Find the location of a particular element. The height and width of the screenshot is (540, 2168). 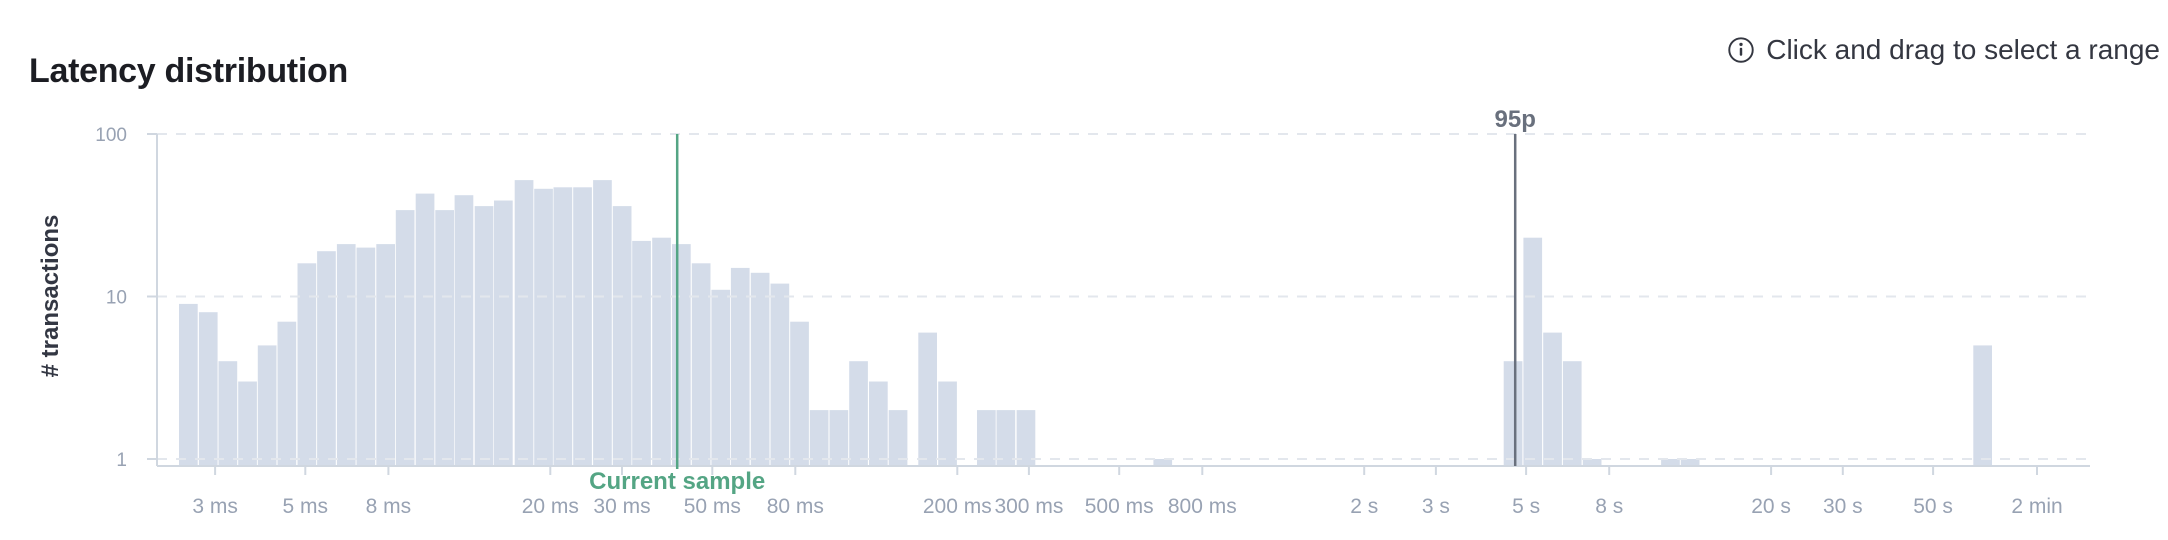

page-title: Latency distribution is located at coordinates (188, 71).